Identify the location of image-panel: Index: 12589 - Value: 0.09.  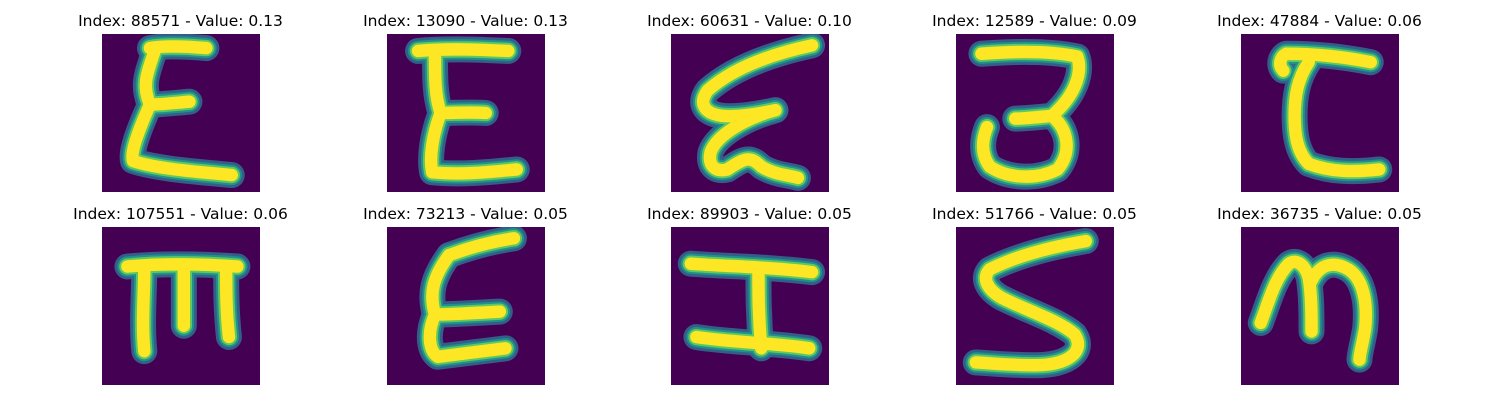
(1034, 103).